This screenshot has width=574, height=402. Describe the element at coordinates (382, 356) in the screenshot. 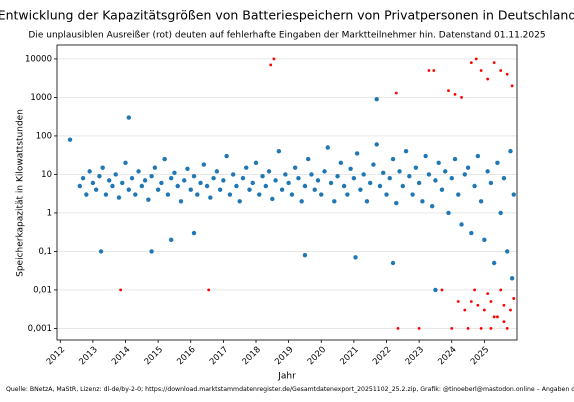

I see `x-tick-label: 2022` at that location.